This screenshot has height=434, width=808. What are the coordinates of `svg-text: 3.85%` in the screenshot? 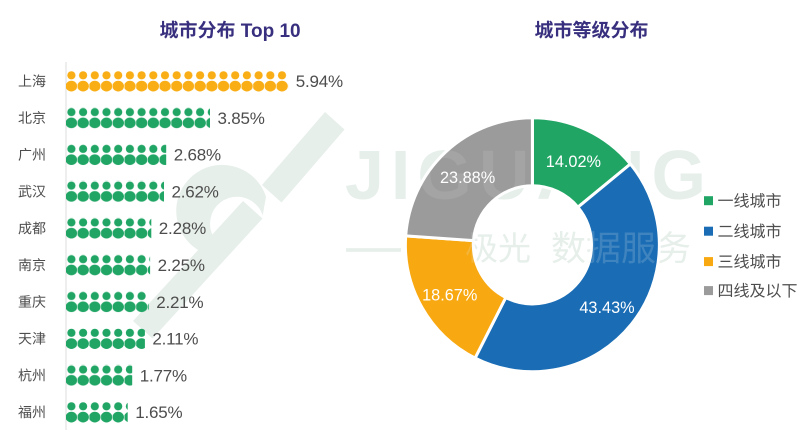 It's located at (241, 118).